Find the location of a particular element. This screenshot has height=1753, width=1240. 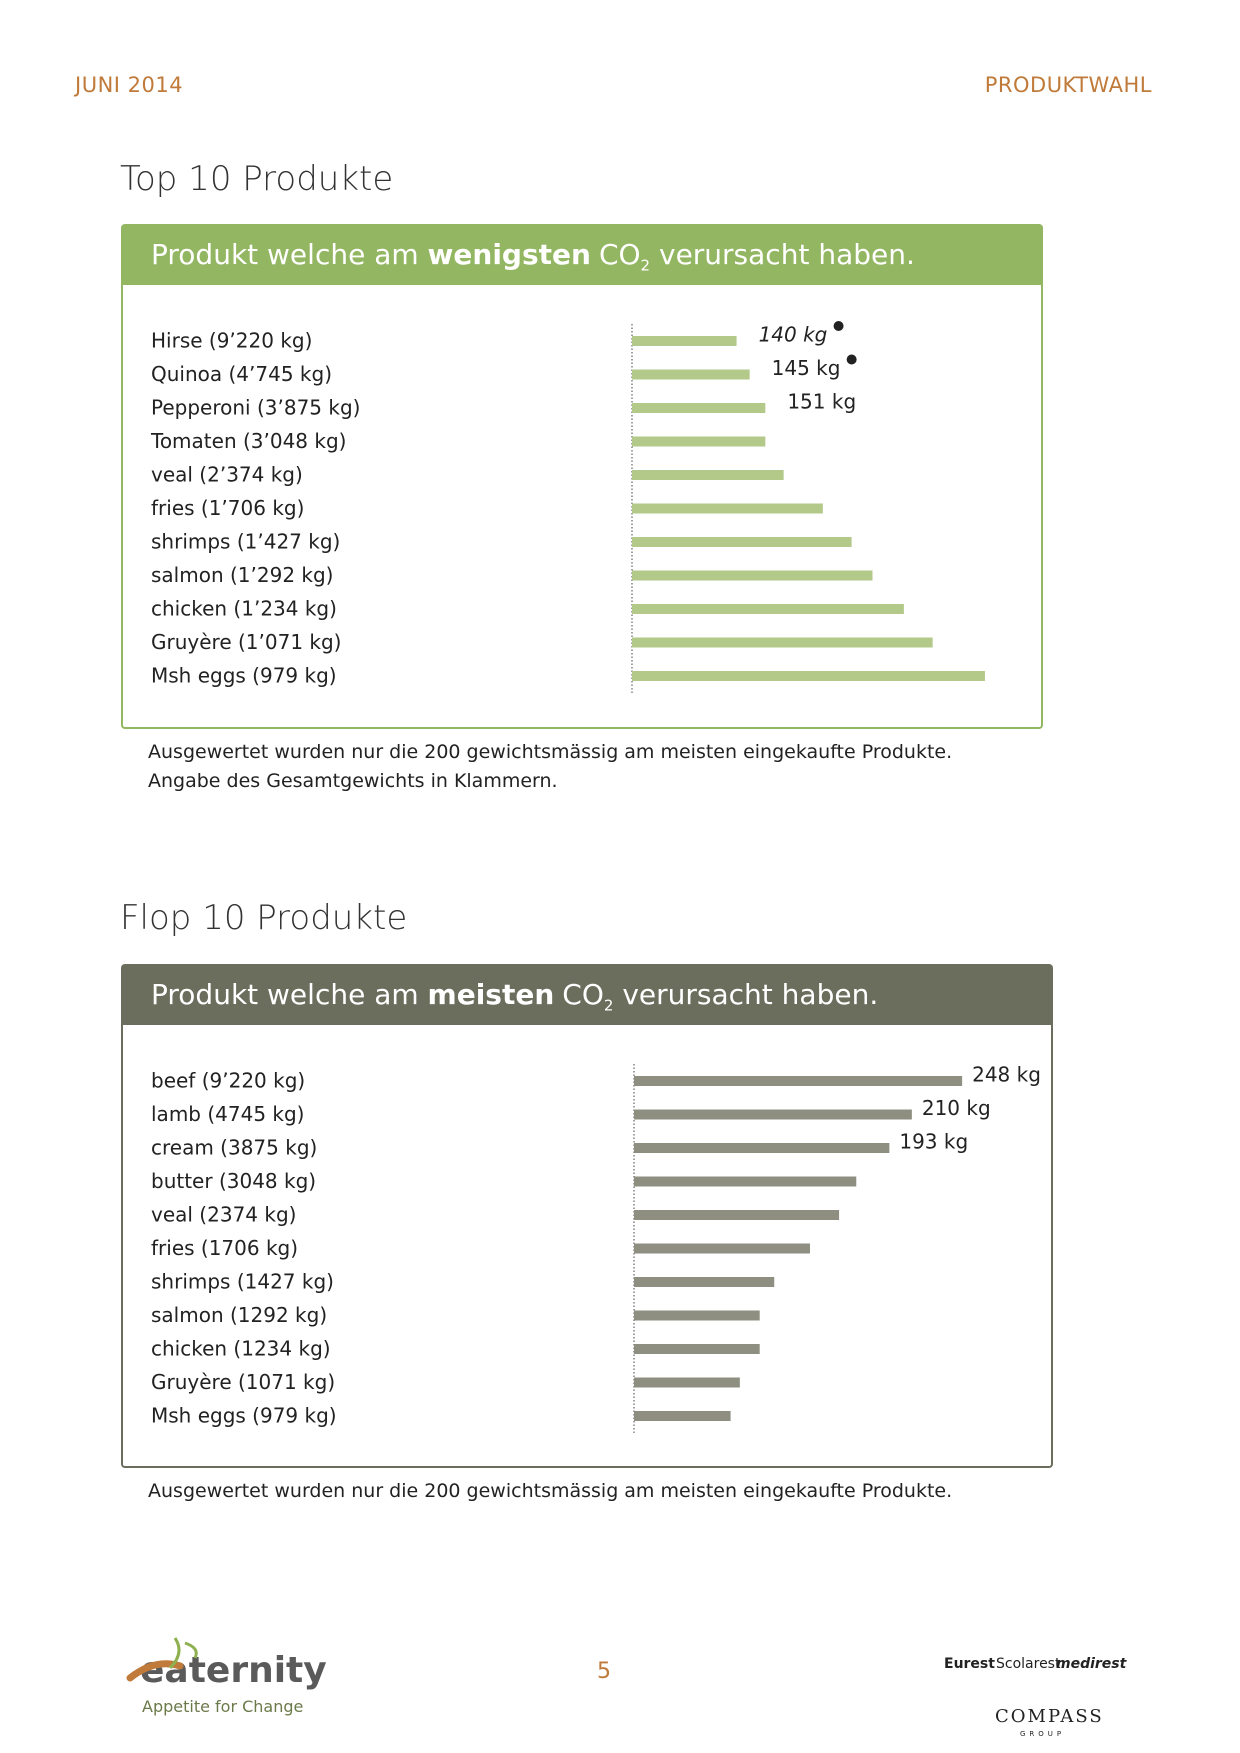

value-label: 210 kg is located at coordinates (956, 1108).